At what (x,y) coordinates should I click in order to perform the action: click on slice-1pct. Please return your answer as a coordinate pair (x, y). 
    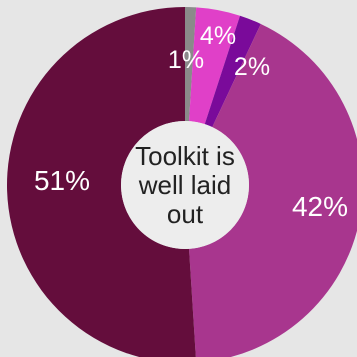
    Looking at the image, I should click on (191, 64).